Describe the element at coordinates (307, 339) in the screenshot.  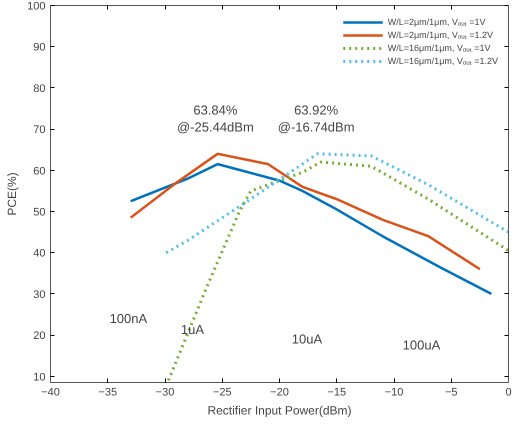
I see `annotation: 10uA` at that location.